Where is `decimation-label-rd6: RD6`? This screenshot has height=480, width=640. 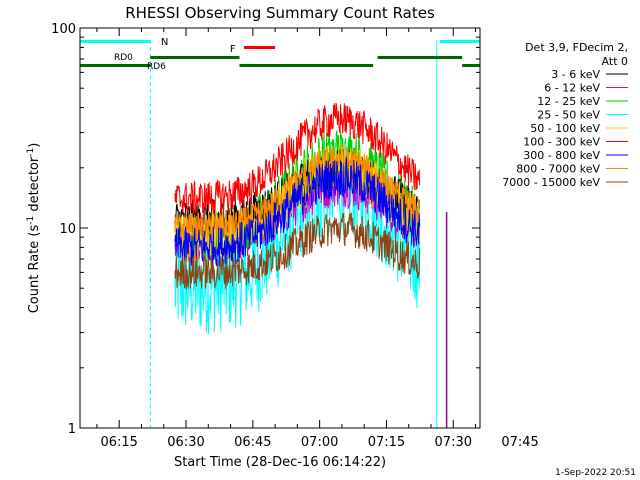
decimation-label-rd6: RD6 is located at coordinates (156, 67).